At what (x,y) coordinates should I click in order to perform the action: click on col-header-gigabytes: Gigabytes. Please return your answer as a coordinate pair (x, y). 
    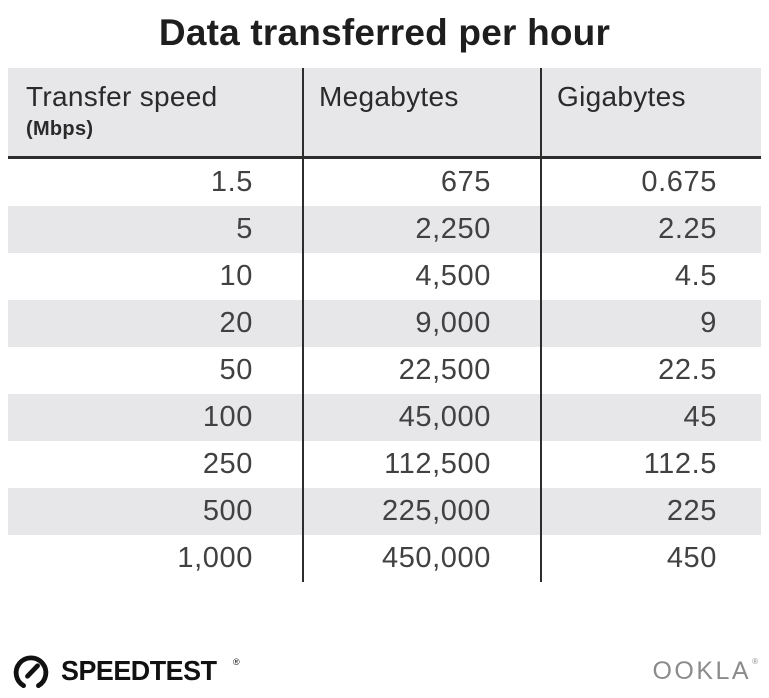
    Looking at the image, I should click on (650, 112).